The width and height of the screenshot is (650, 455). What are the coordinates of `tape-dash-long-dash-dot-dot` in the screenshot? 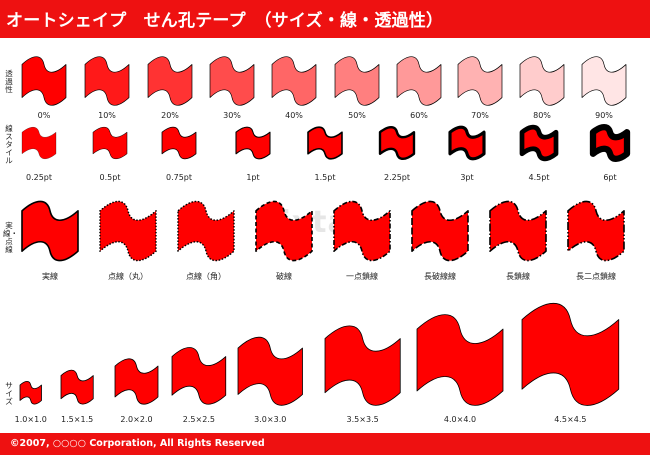 It's located at (596, 231).